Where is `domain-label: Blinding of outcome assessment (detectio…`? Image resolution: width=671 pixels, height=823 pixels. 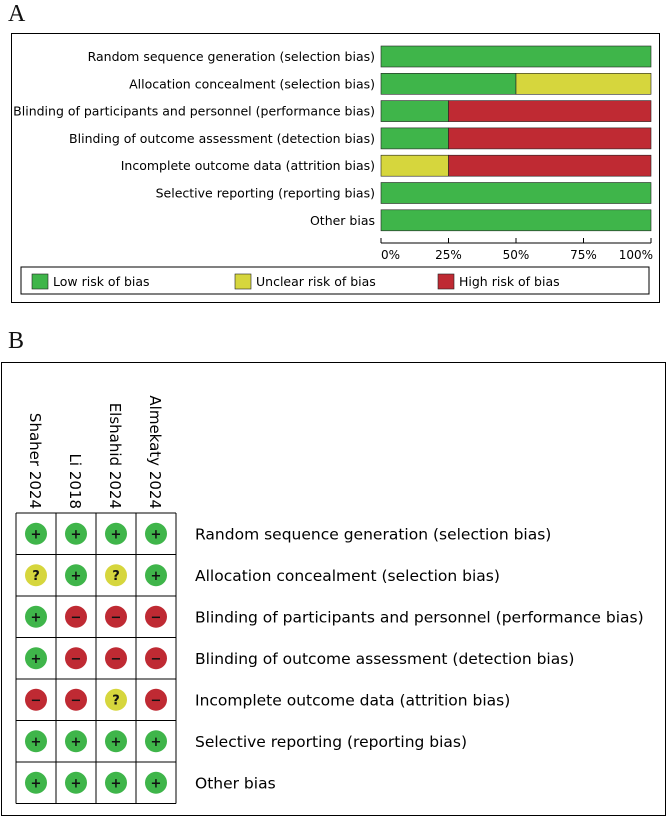 domain-label: Blinding of outcome assessment (detectio… is located at coordinates (384, 659).